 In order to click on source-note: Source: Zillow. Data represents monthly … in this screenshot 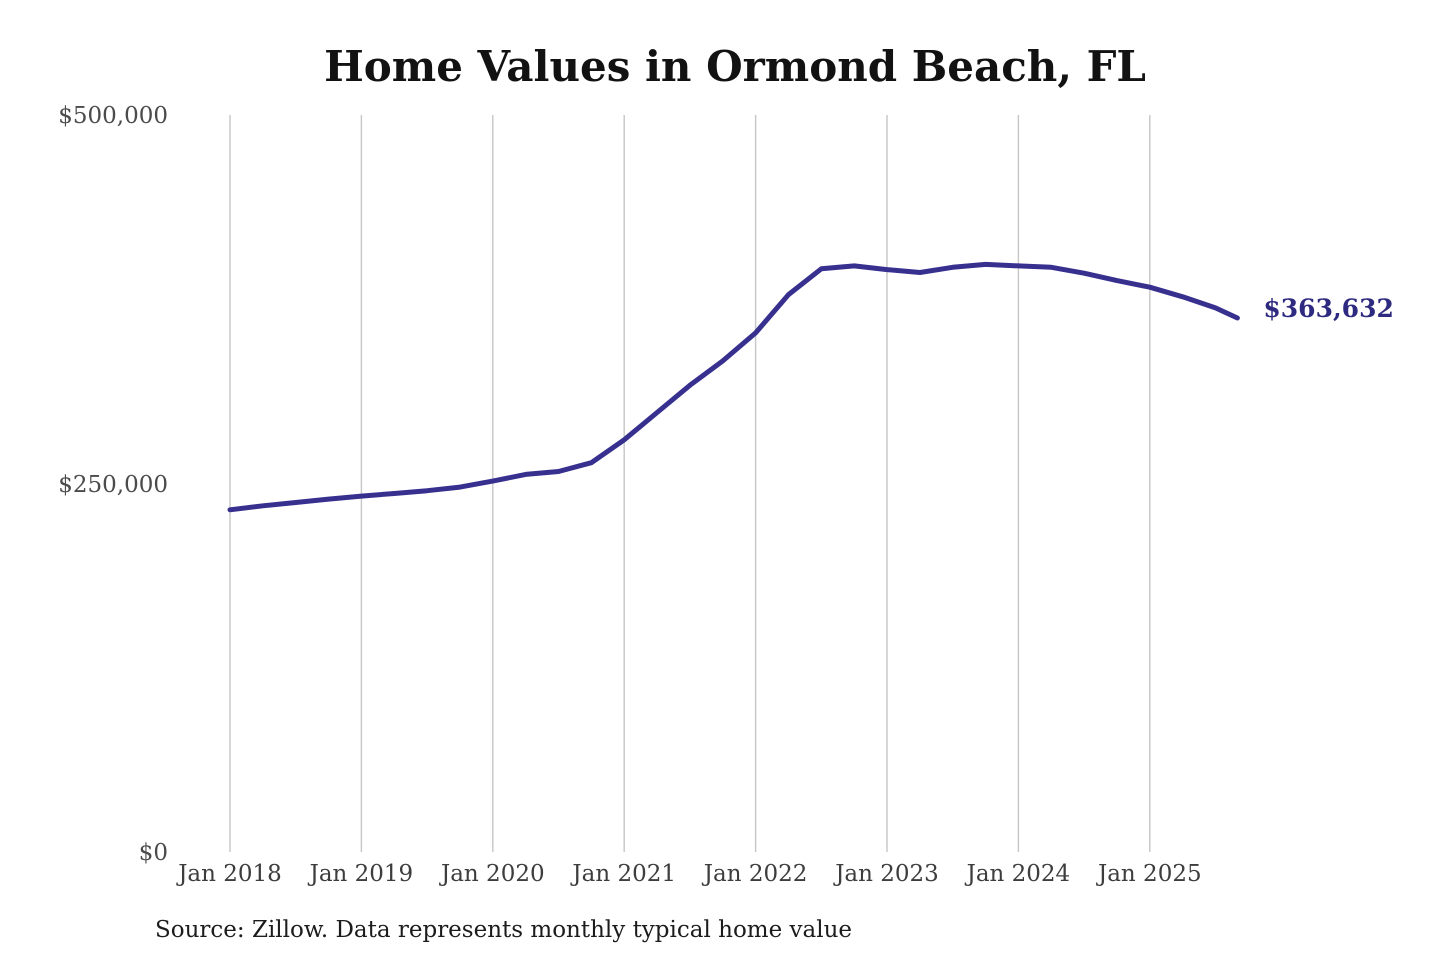, I will do `click(504, 930)`.